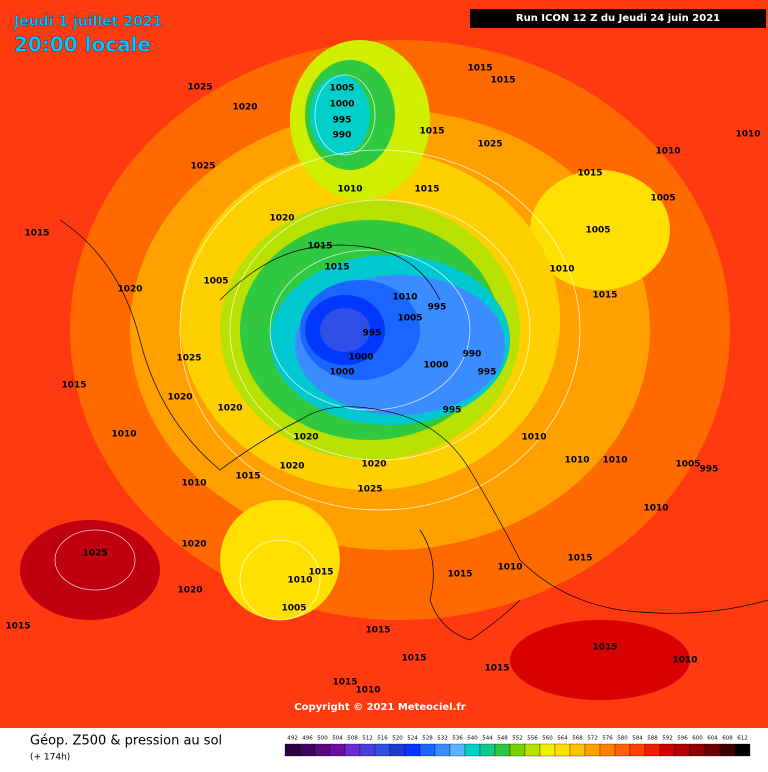 The height and width of the screenshot is (772, 768). What do you see at coordinates (82, 45) in the screenshot?
I see `forecast-time: 20:00 locale` at bounding box center [82, 45].